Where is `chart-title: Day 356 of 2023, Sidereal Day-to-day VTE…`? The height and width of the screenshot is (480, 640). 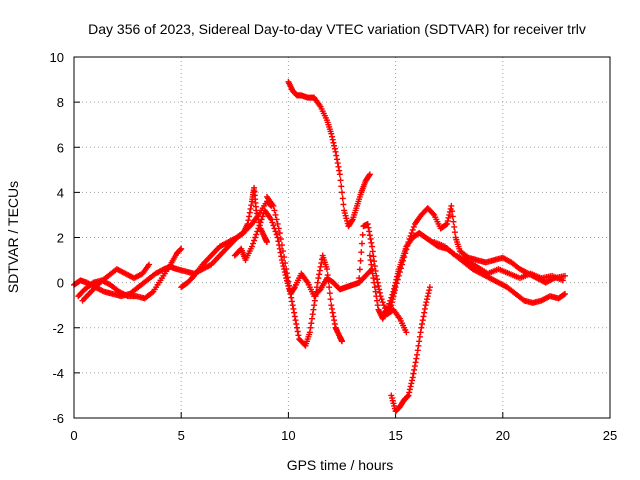 chart-title: Day 356 of 2023, Sidereal Day-to-day VTE… is located at coordinates (337, 29).